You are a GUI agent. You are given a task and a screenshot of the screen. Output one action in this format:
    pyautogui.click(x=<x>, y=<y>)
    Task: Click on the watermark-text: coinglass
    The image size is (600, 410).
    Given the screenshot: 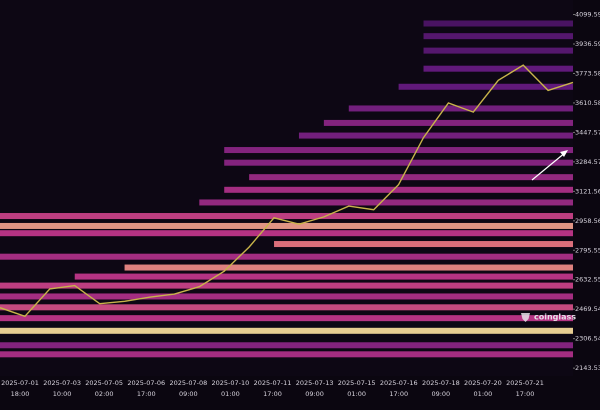 What is the action you would take?
    pyautogui.click(x=555, y=317)
    